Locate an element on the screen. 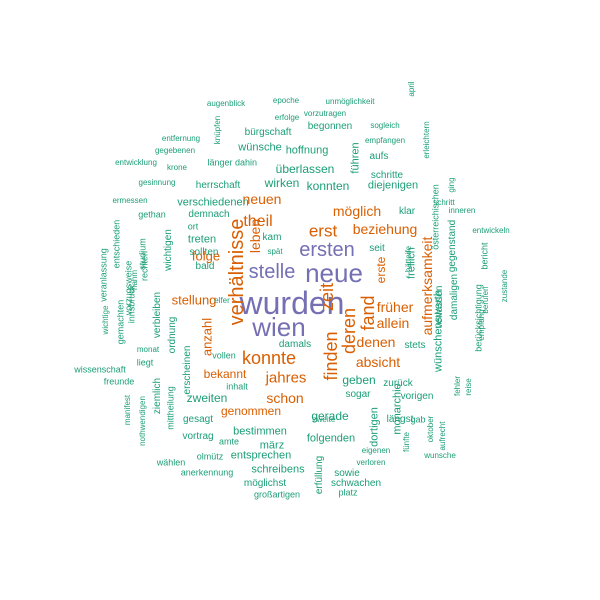  word-ermessen: ermessen is located at coordinates (130, 200).